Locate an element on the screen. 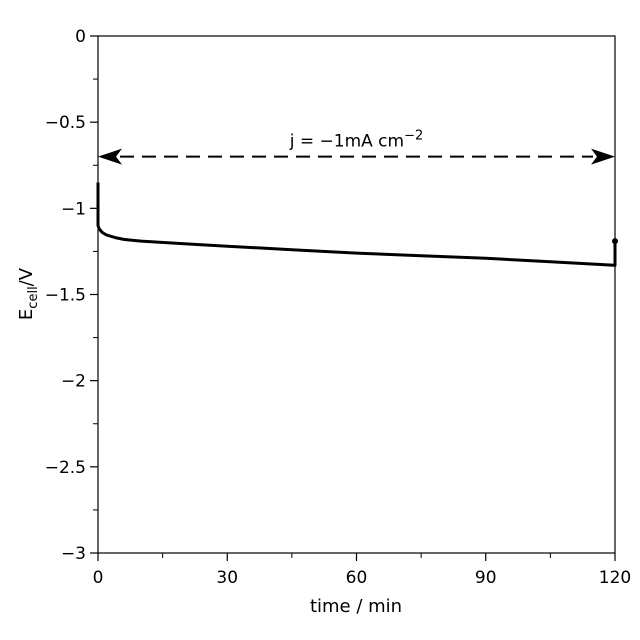  y-tick-label: −2.5 is located at coordinates (65, 468).